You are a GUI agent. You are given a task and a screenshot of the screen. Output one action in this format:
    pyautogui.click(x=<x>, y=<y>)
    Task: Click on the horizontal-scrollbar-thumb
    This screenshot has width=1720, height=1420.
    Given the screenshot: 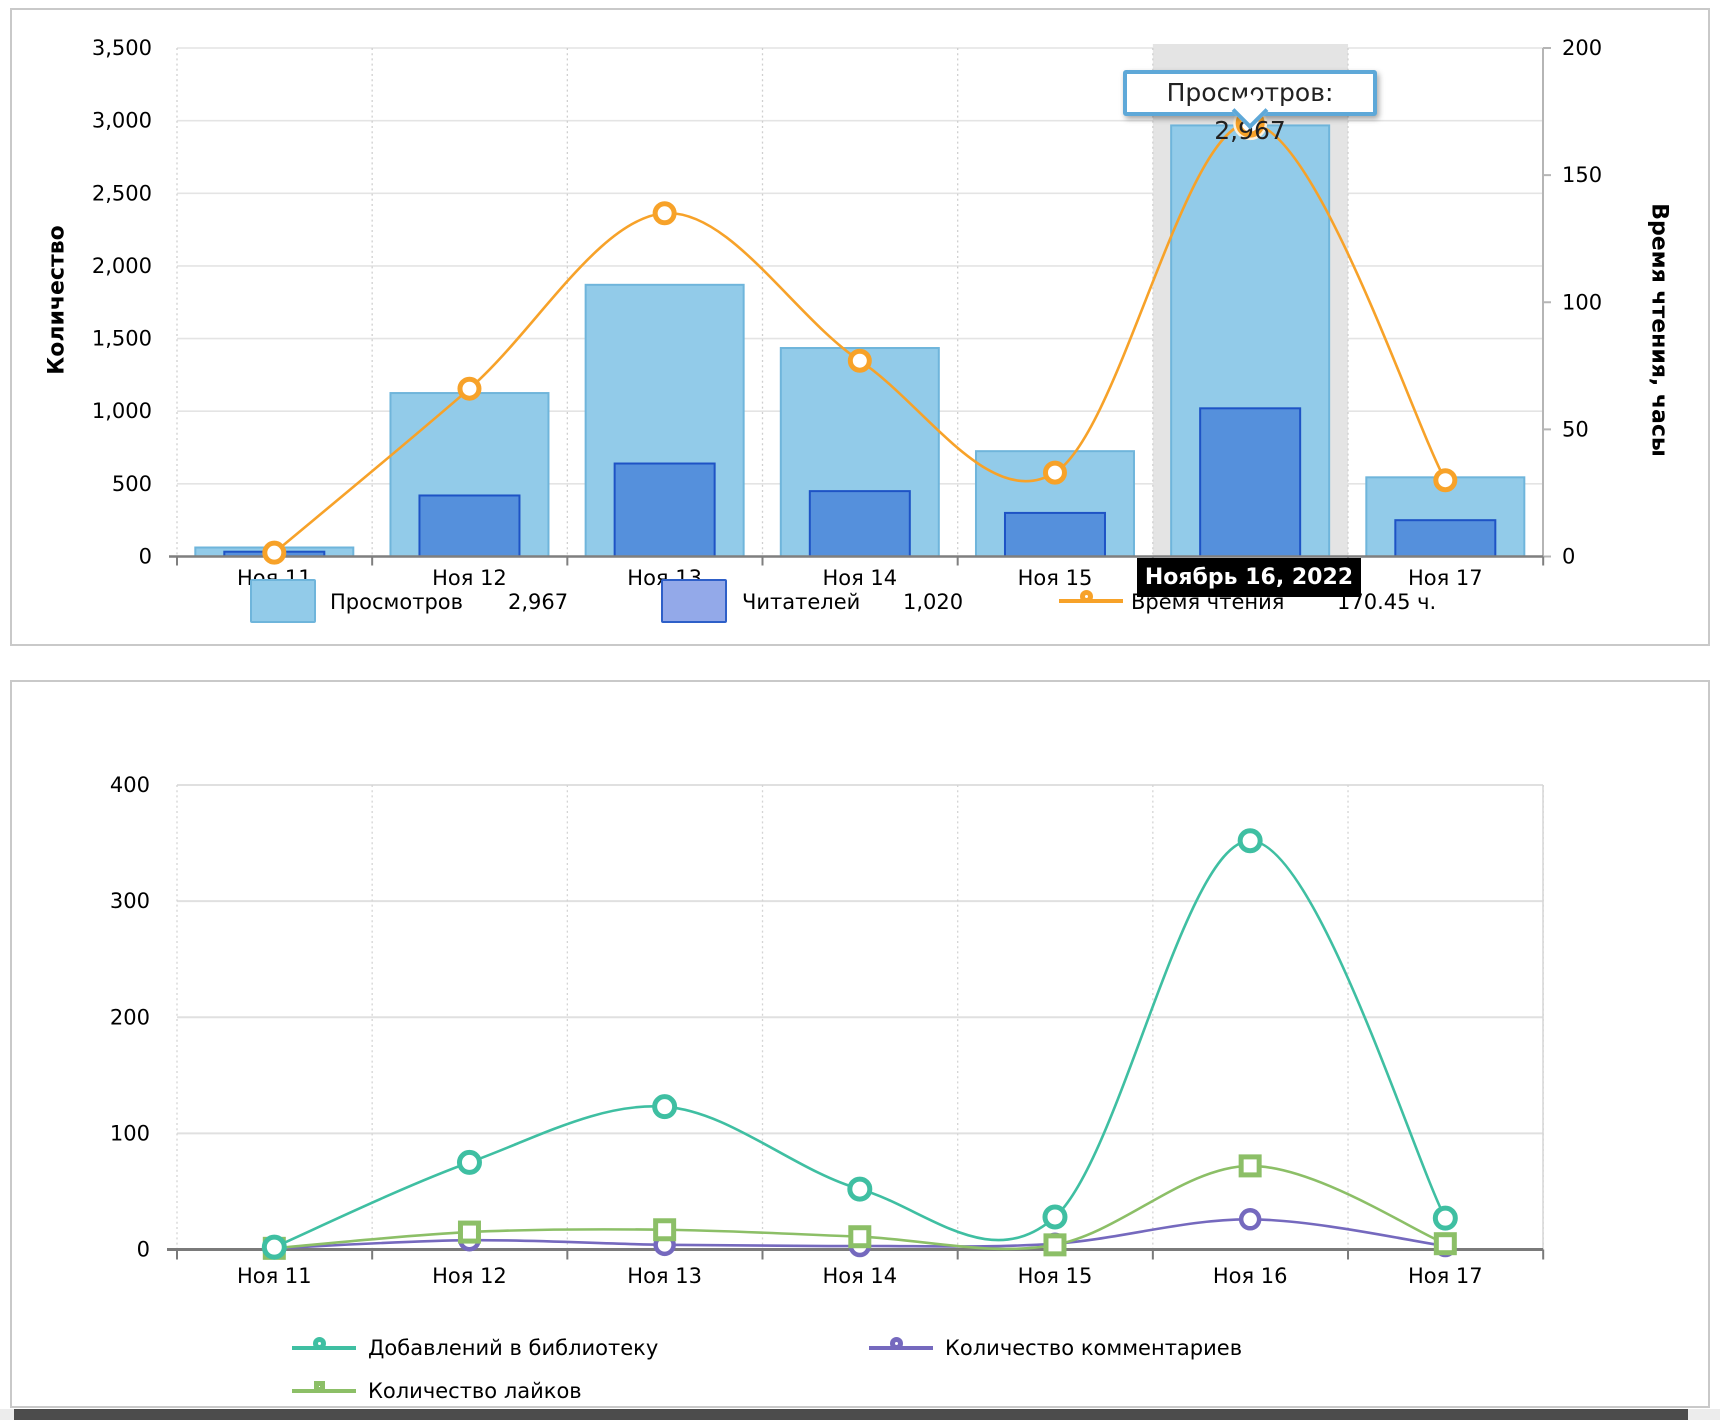 What is the action you would take?
    pyautogui.click(x=851, y=1414)
    